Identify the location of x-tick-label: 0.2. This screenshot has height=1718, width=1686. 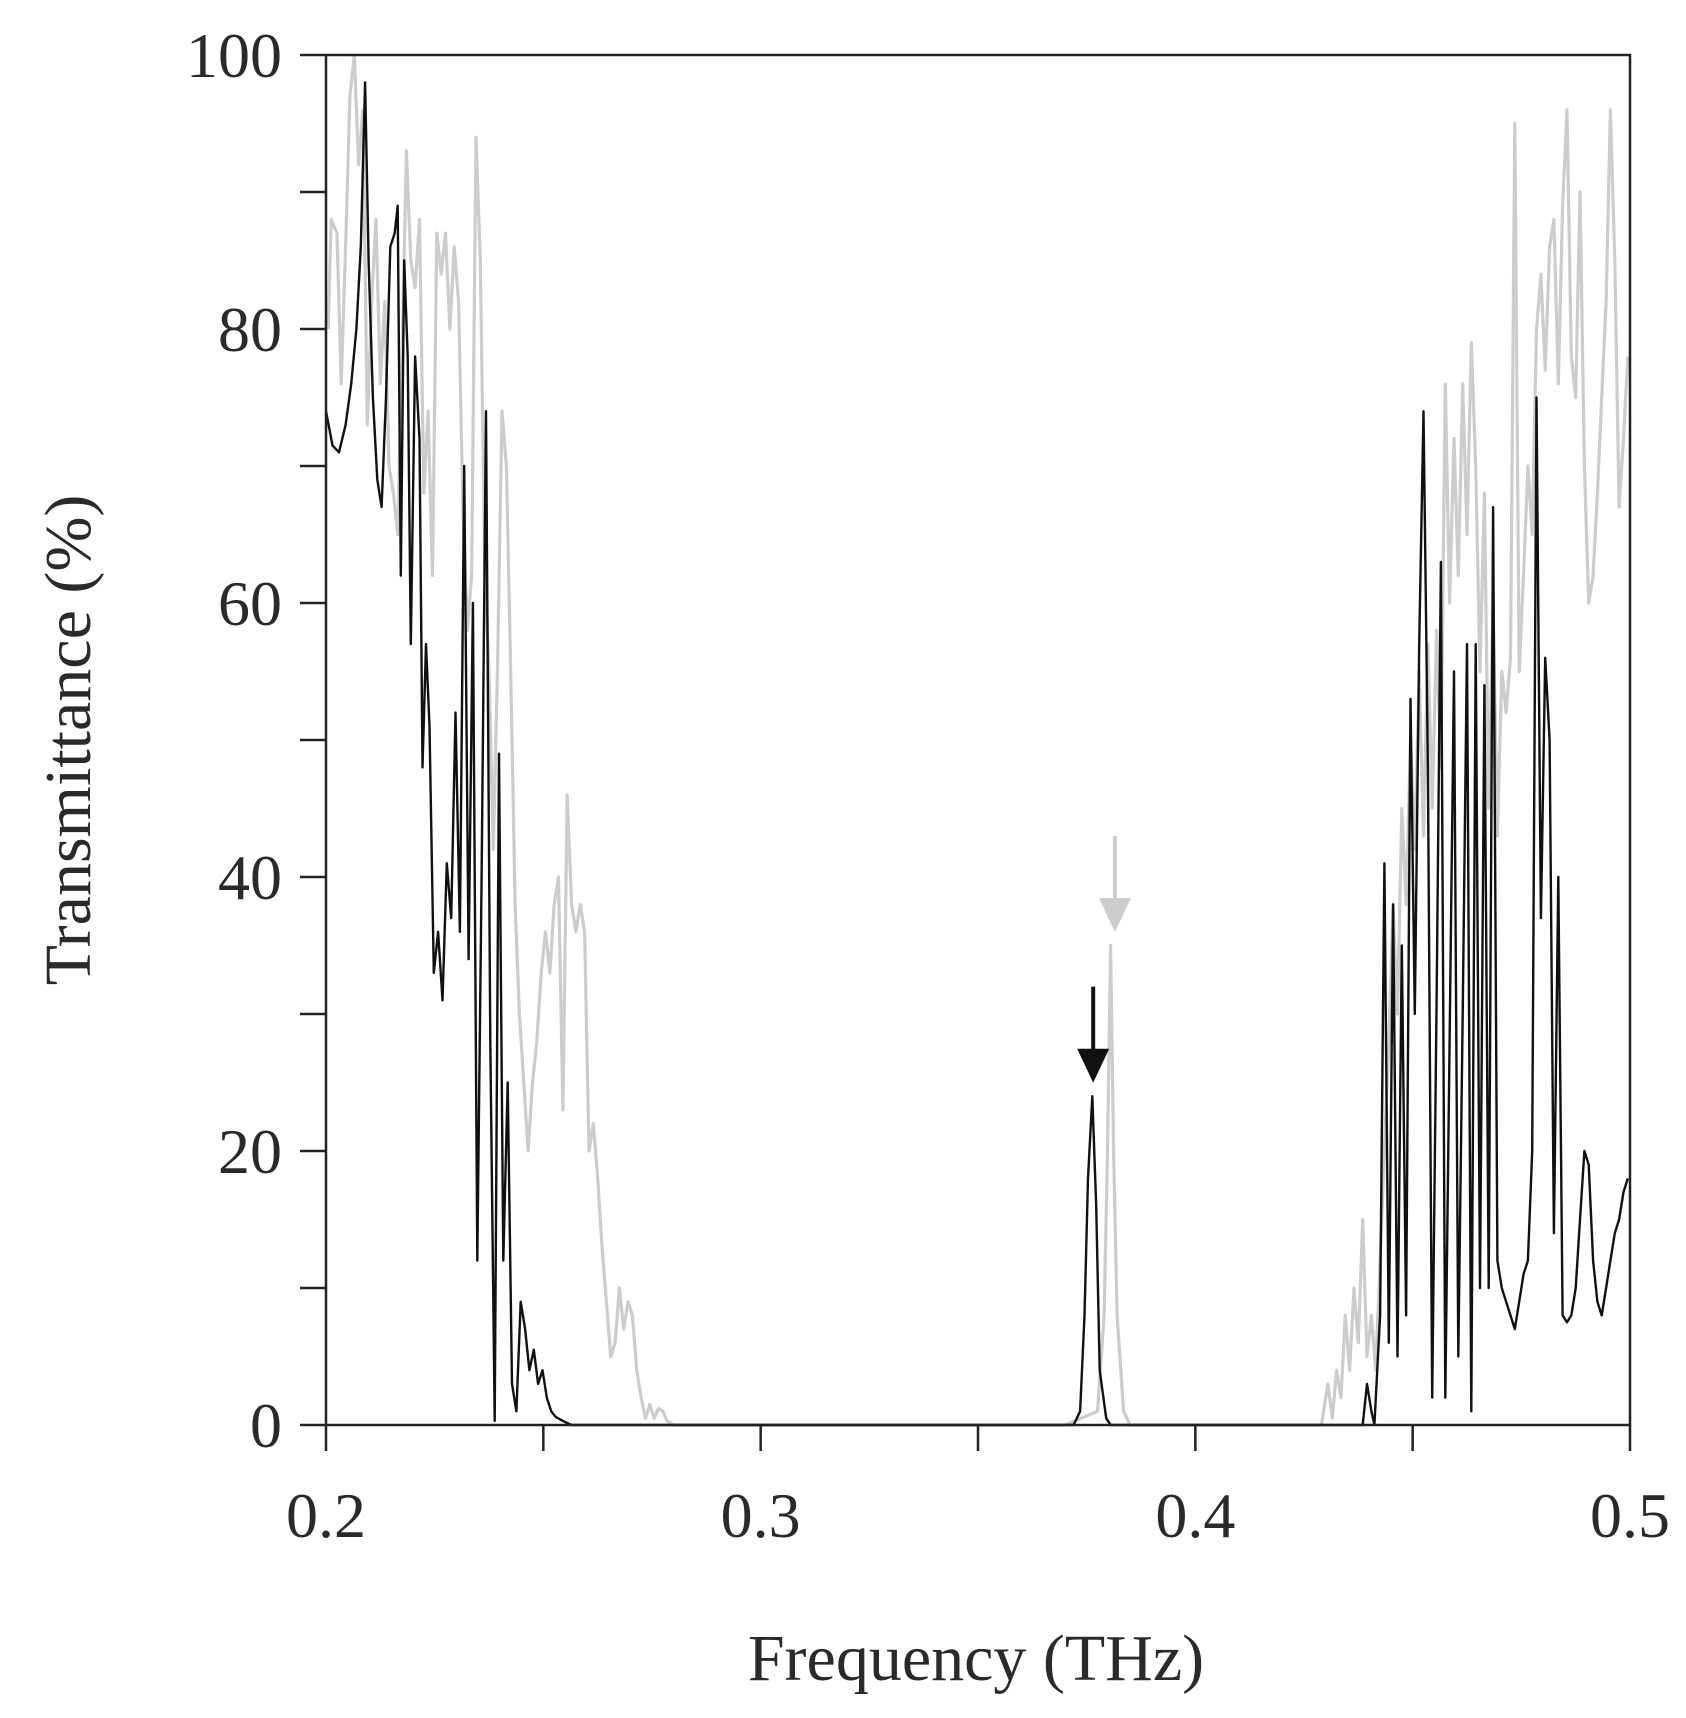
(326, 1515).